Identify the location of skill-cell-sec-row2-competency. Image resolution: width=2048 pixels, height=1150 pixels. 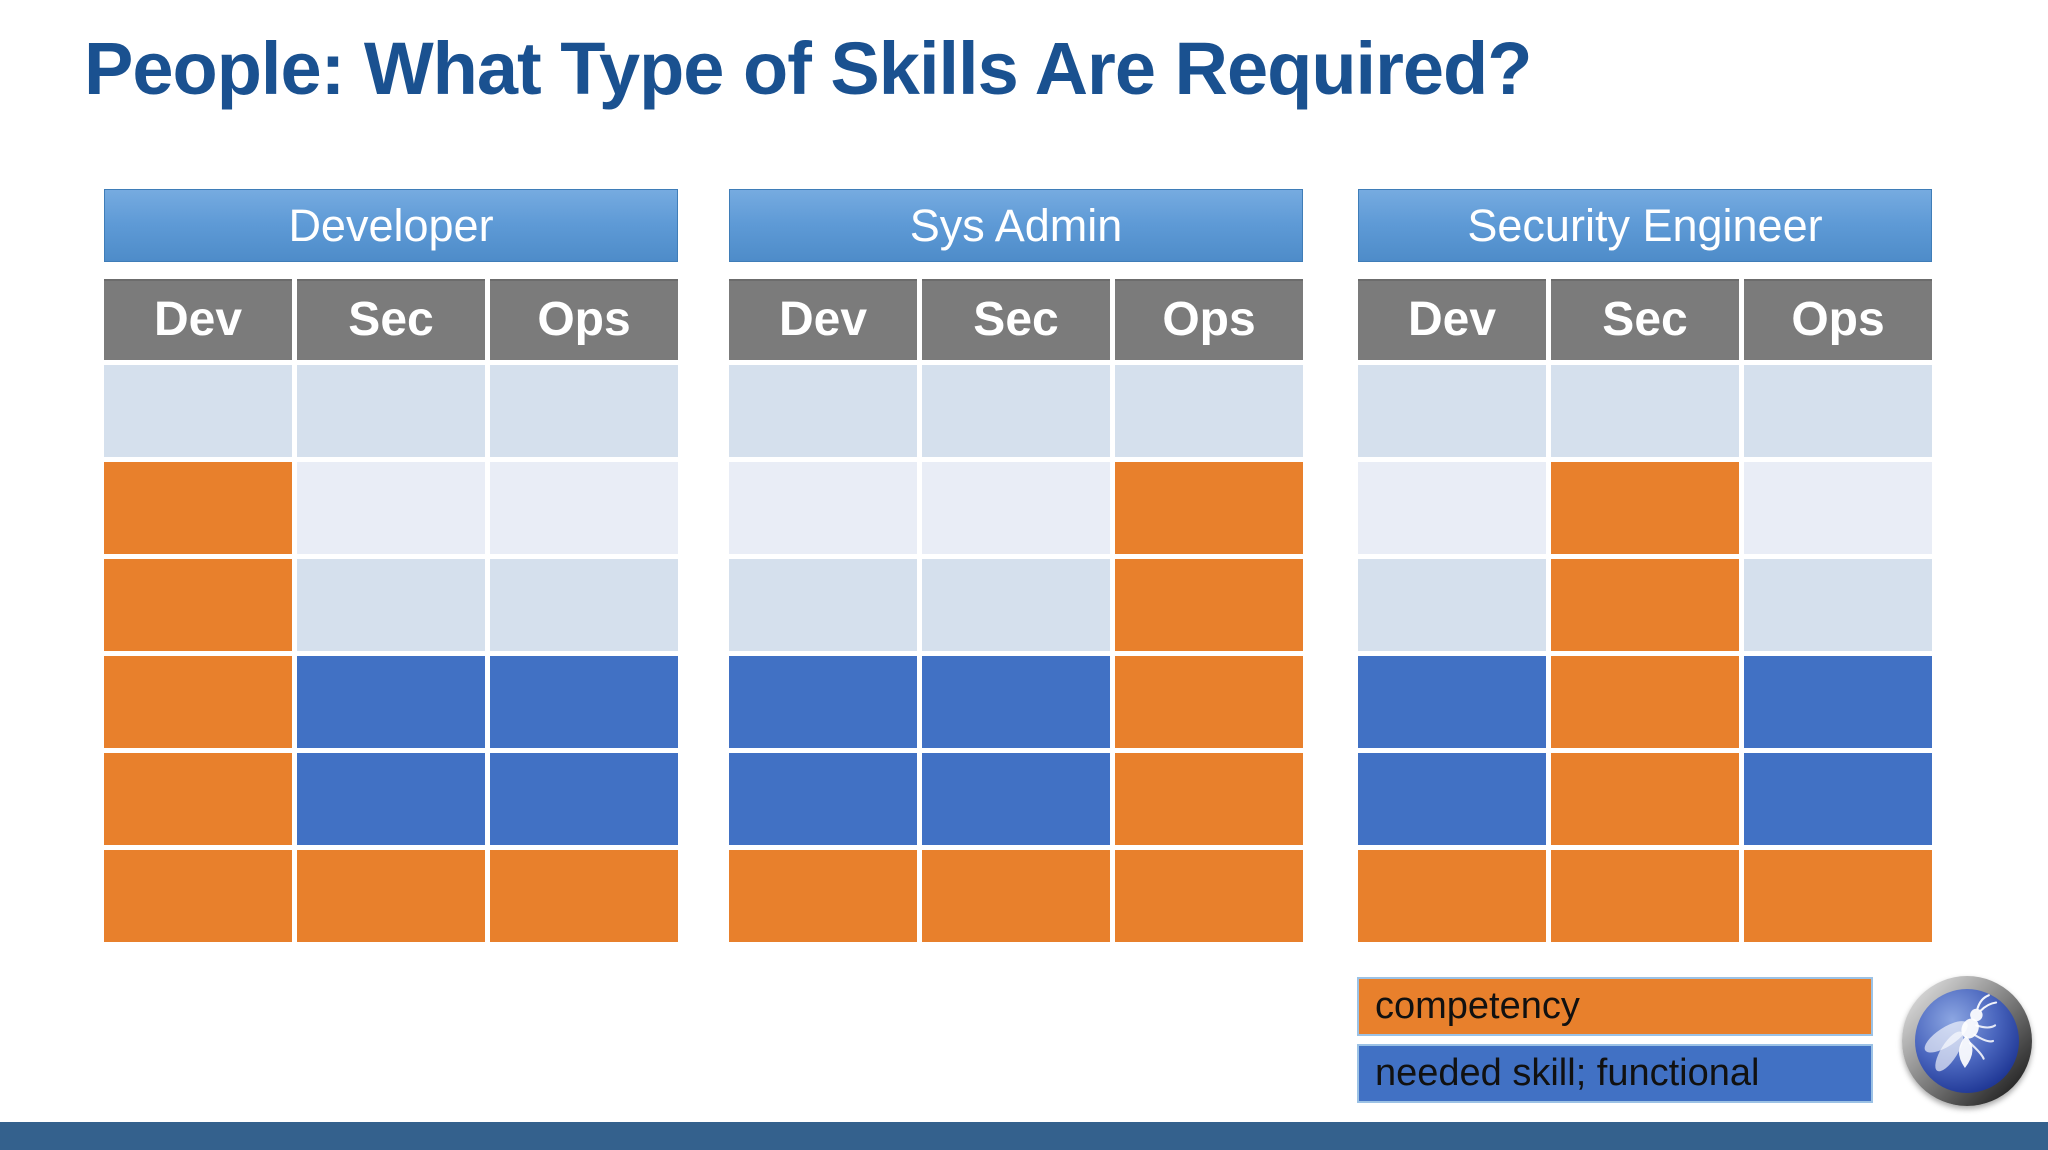
(1645, 508).